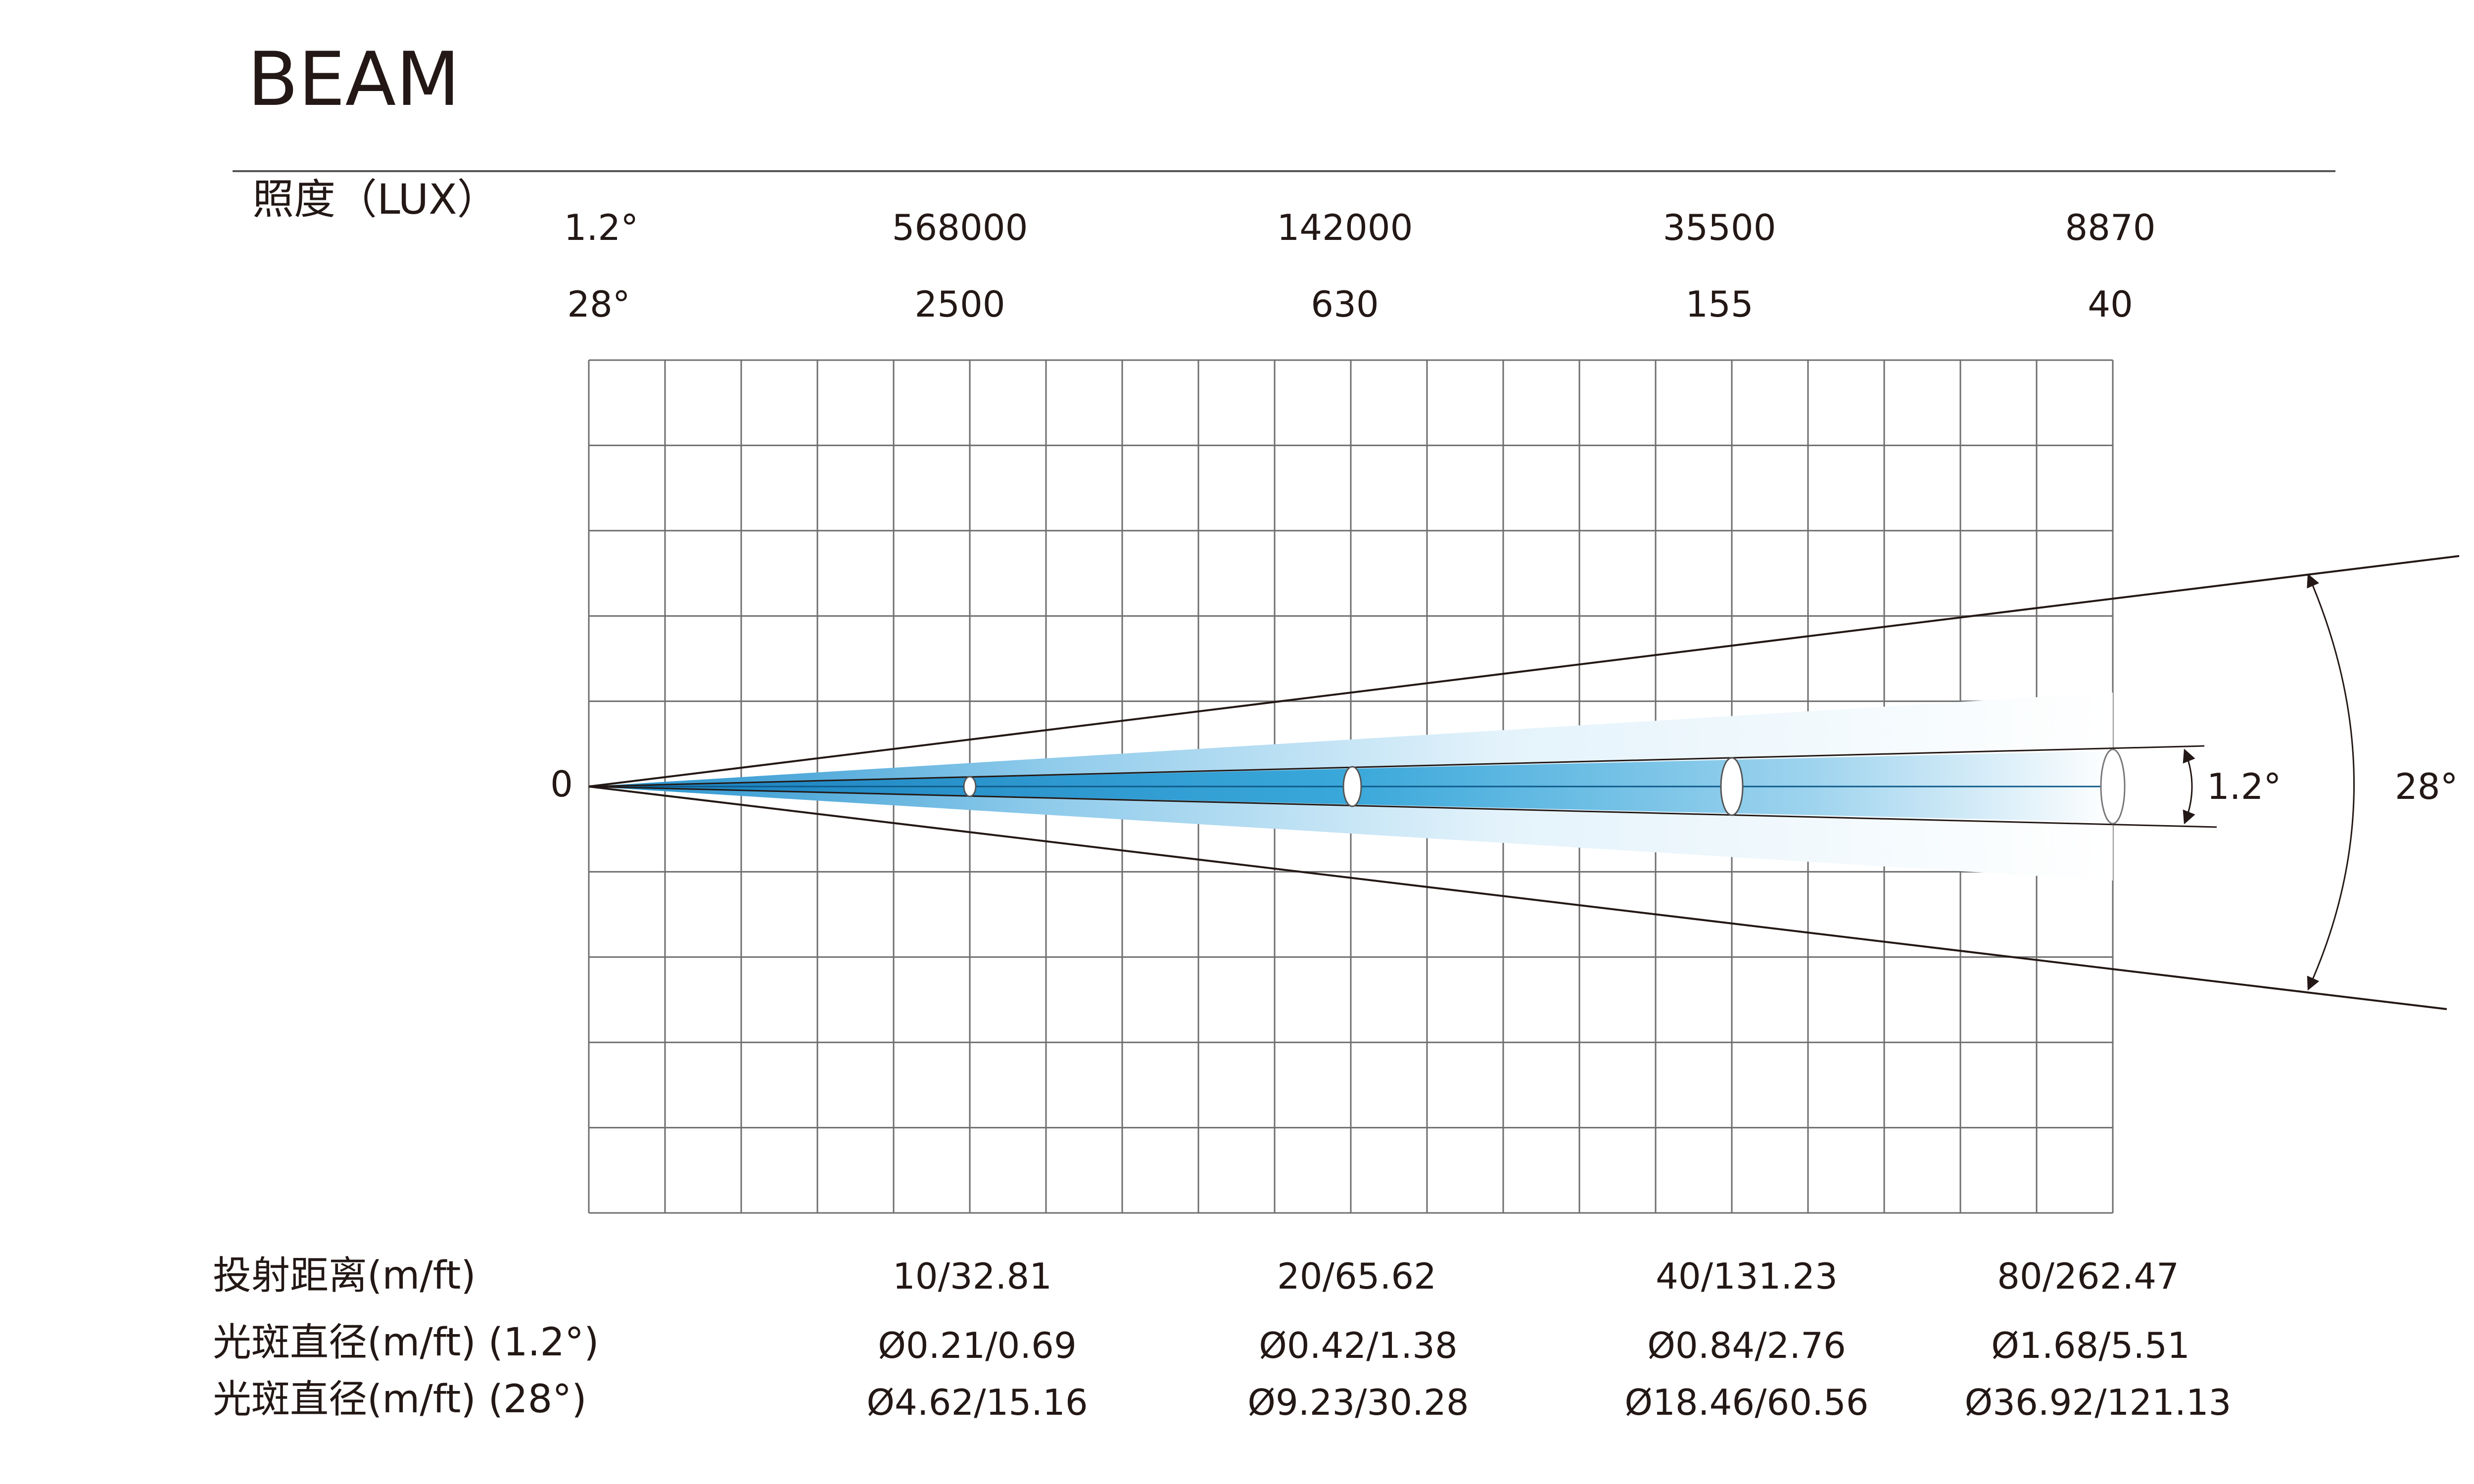 This screenshot has height=1484, width=2474. I want to click on diameter-value: Ø0.42/1.38, so click(1358, 1345).